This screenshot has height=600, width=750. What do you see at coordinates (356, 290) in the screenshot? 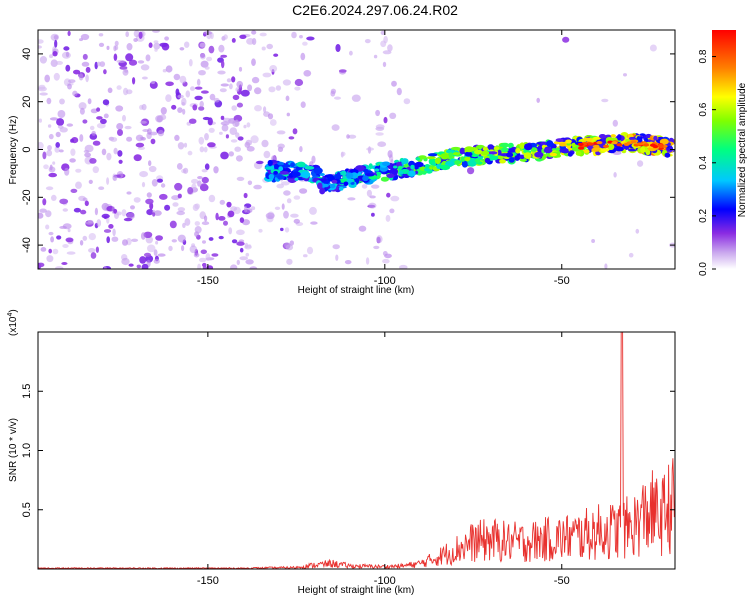
I see `spectrogram-xlabel: Height of straight line (km)` at bounding box center [356, 290].